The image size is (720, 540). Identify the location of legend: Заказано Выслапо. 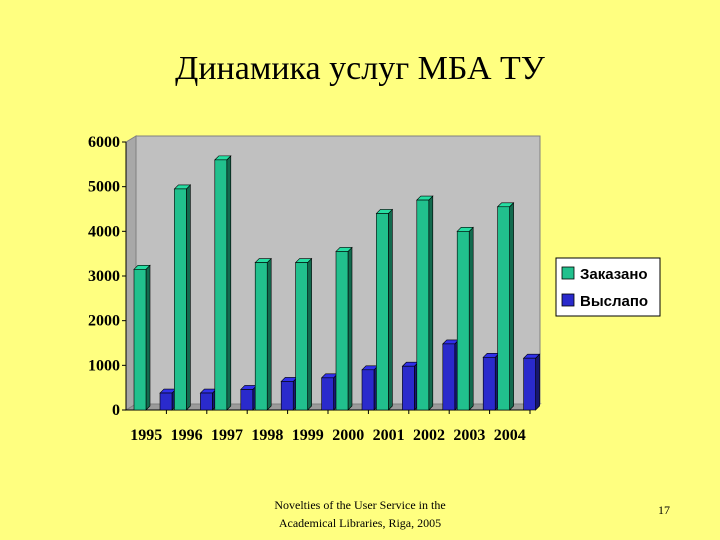
(608, 287).